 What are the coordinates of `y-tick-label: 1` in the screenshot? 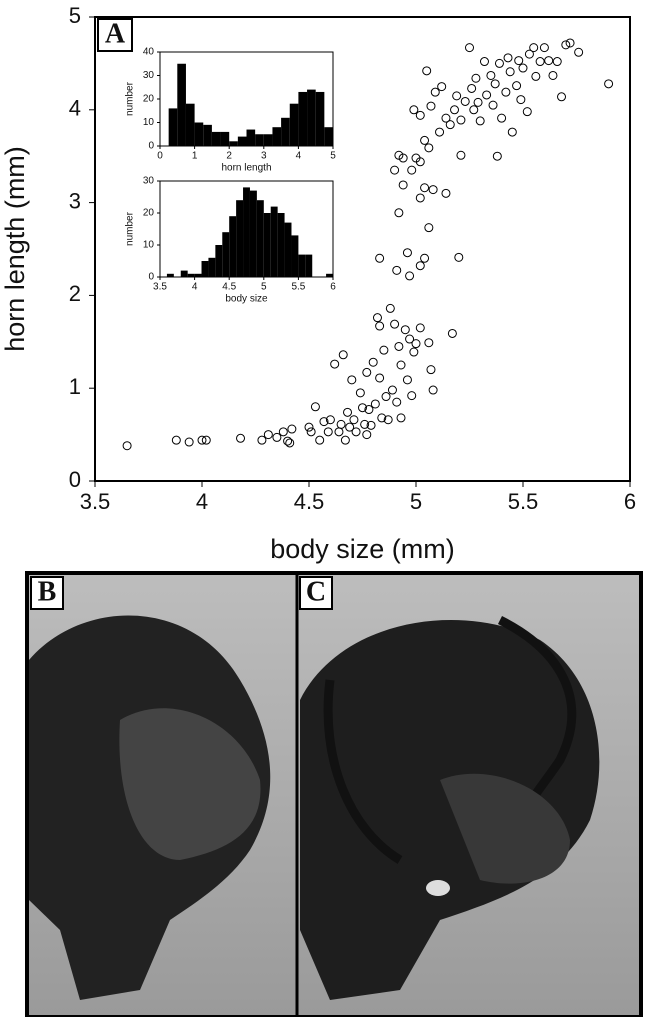 It's located at (75, 386).